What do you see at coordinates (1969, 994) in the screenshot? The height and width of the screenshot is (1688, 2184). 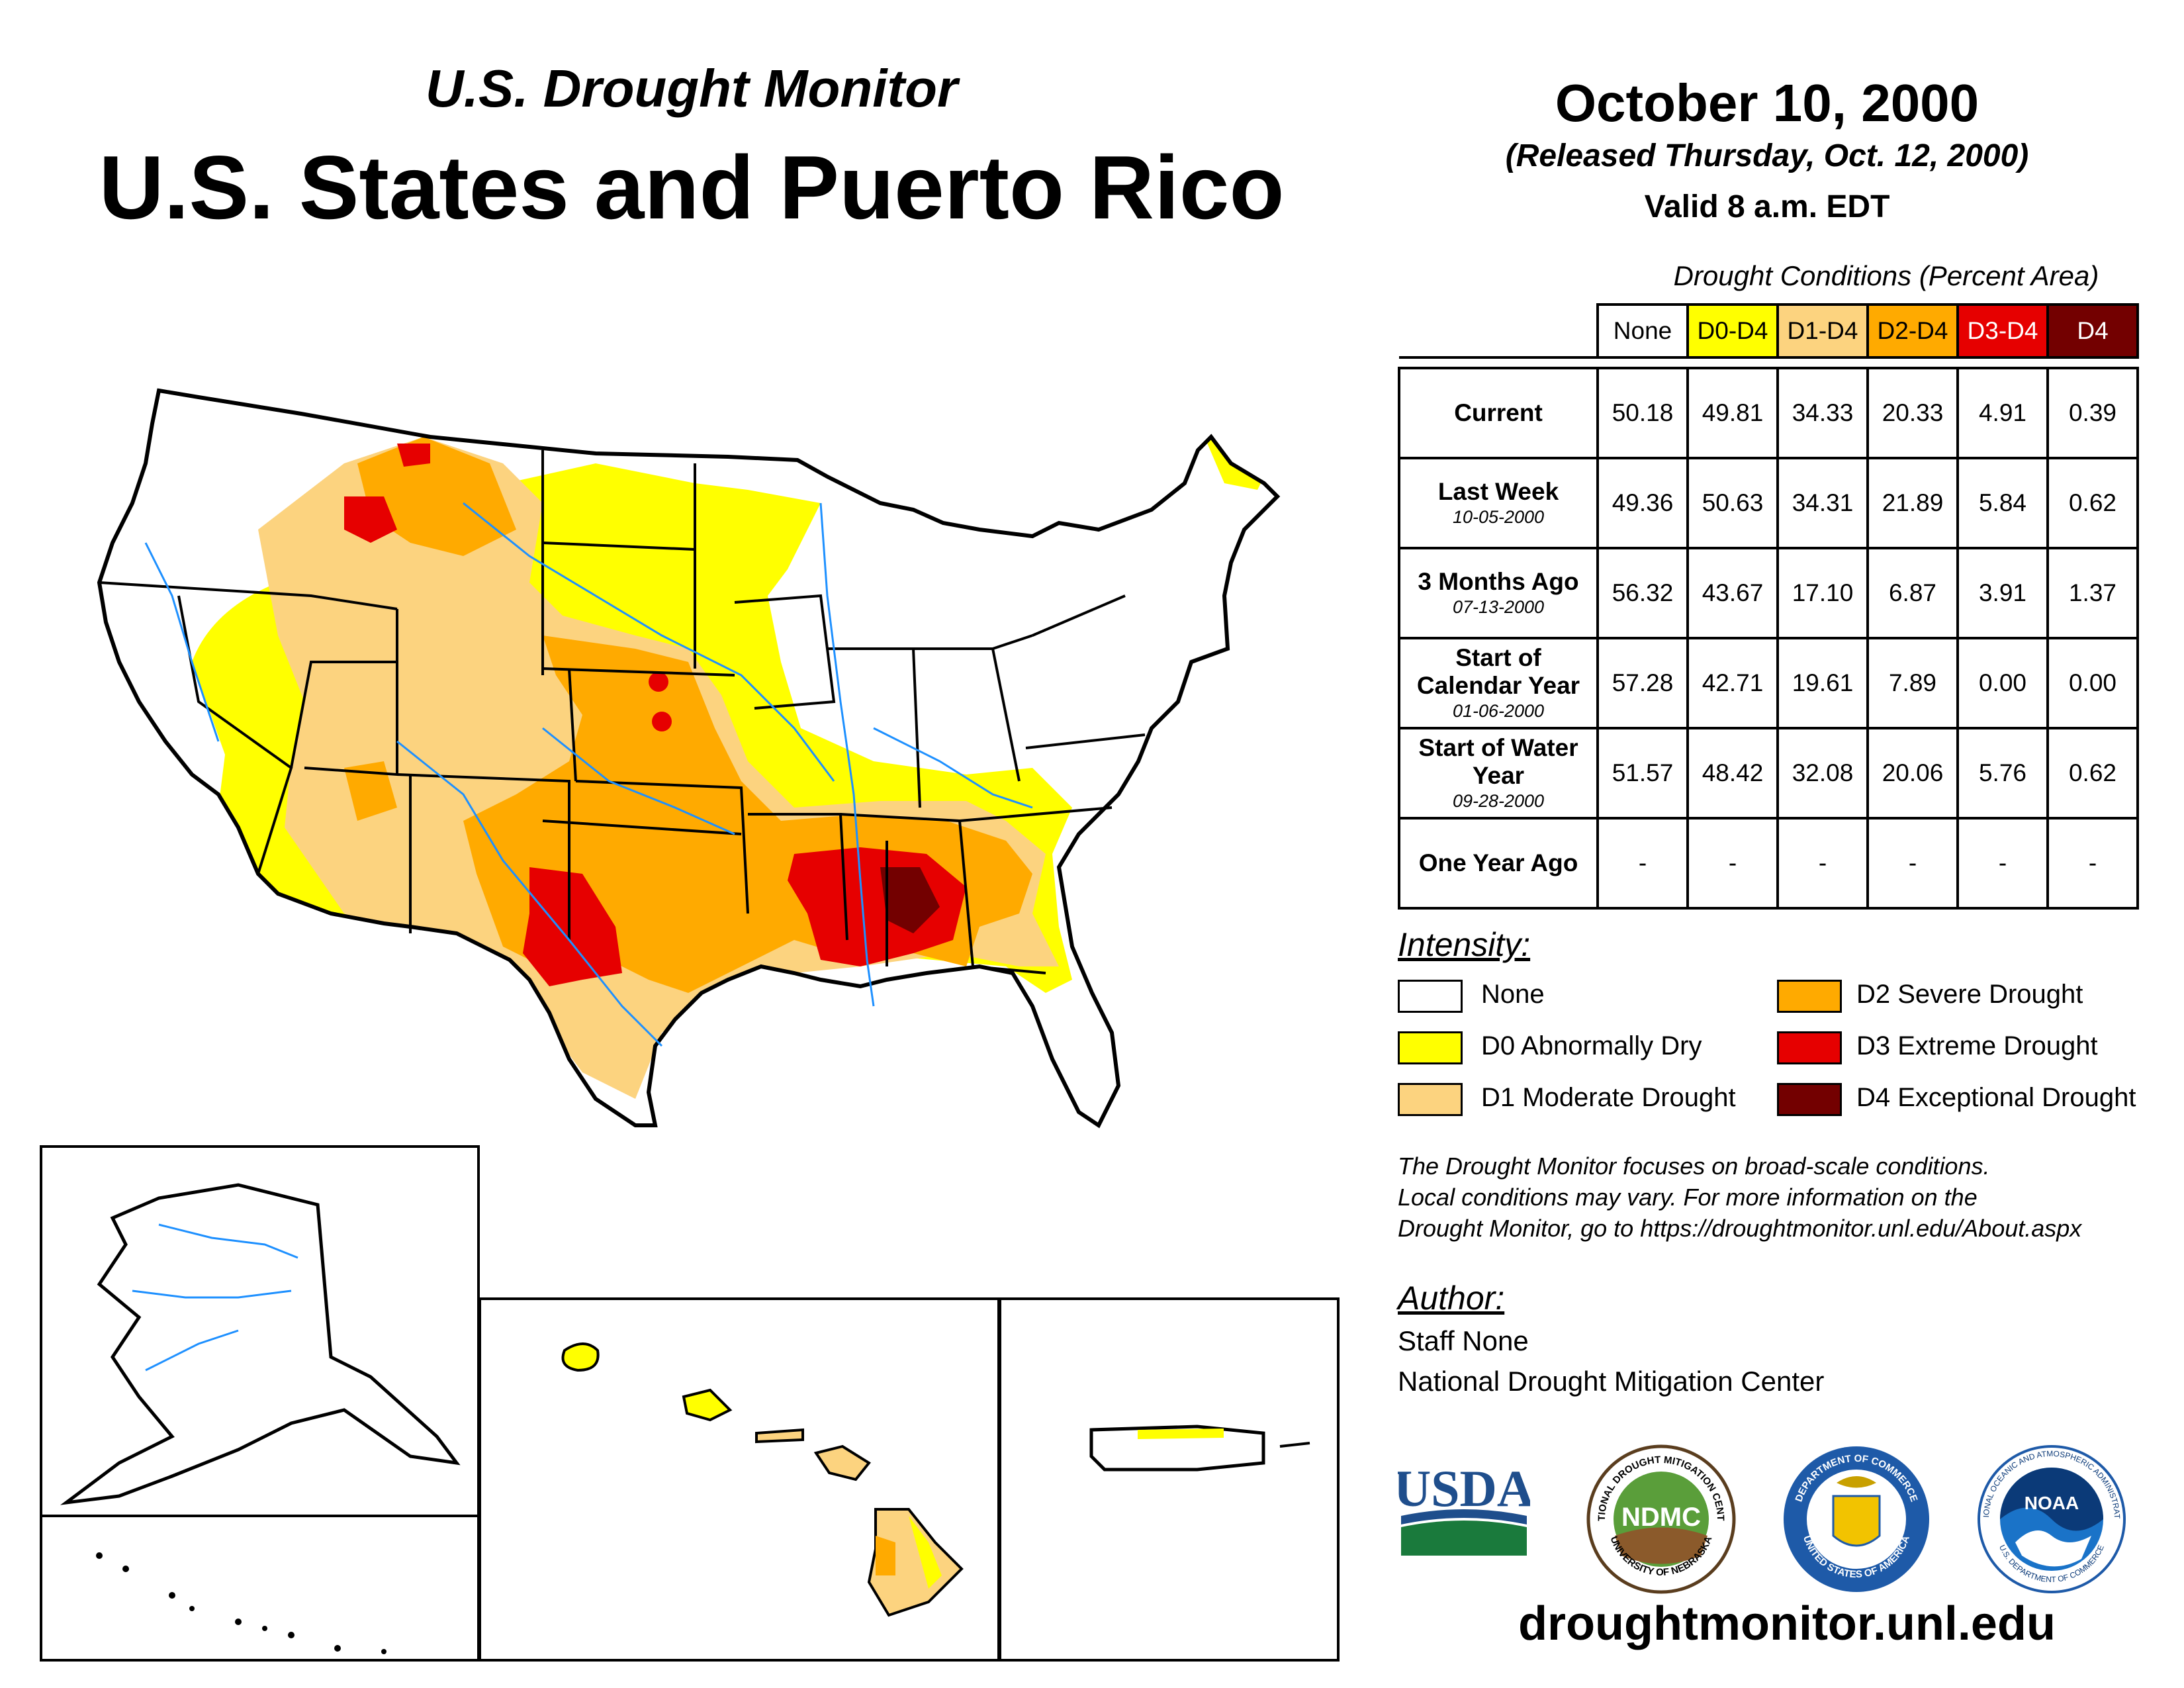 I see `legend-label-d2: D2 Severe Drought` at bounding box center [1969, 994].